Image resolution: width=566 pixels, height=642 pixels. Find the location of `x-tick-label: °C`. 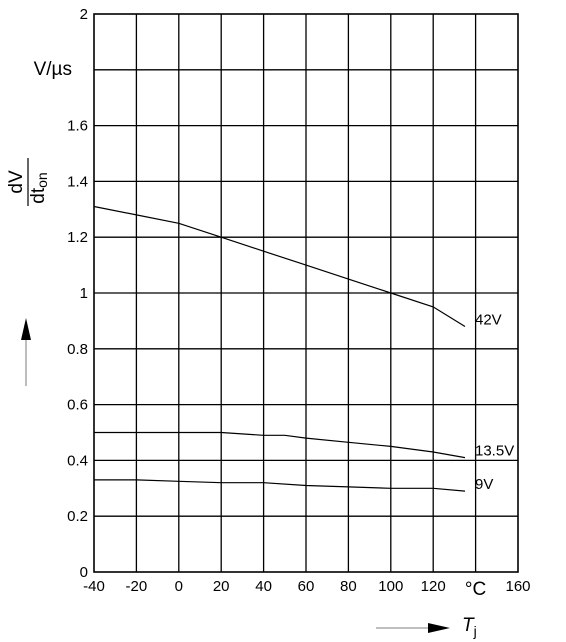

x-tick-label: °C is located at coordinates (475, 589).